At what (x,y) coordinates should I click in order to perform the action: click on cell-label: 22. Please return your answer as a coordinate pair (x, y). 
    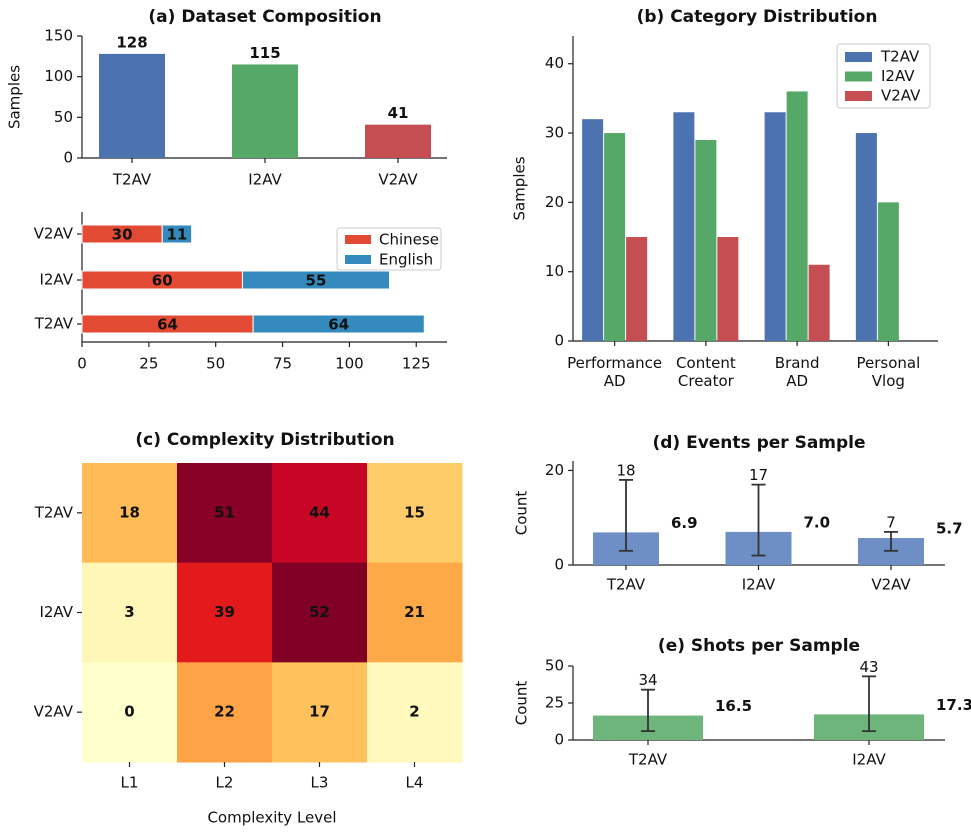
    Looking at the image, I should click on (224, 712).